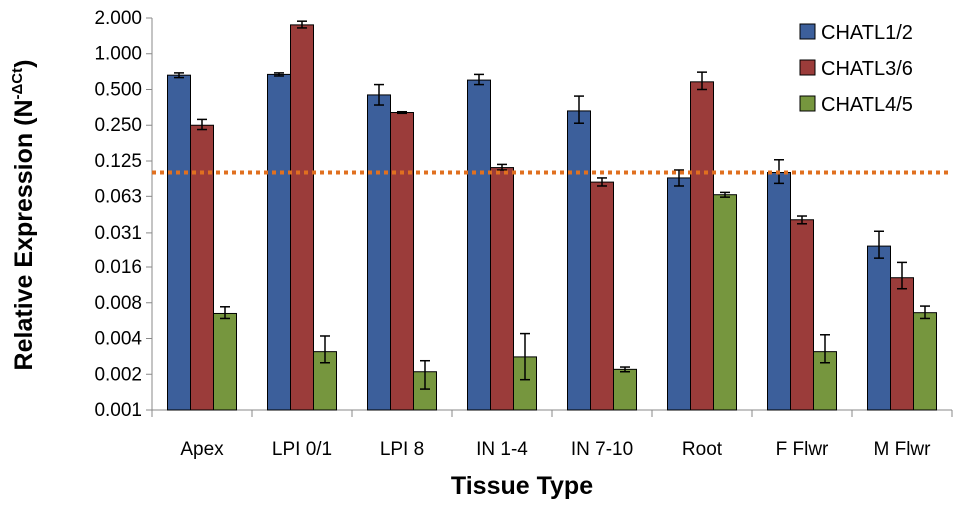  What do you see at coordinates (118, 161) in the screenshot?
I see `y-tick-label: 0.125` at bounding box center [118, 161].